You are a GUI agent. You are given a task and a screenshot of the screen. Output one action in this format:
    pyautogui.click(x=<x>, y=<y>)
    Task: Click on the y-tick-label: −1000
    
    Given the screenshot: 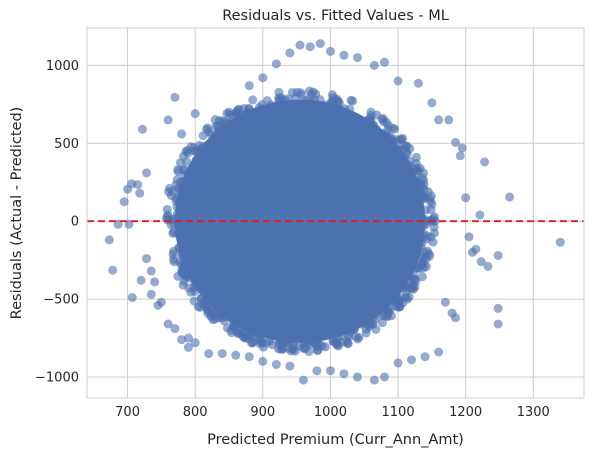 What is the action you would take?
    pyautogui.click(x=57, y=377)
    